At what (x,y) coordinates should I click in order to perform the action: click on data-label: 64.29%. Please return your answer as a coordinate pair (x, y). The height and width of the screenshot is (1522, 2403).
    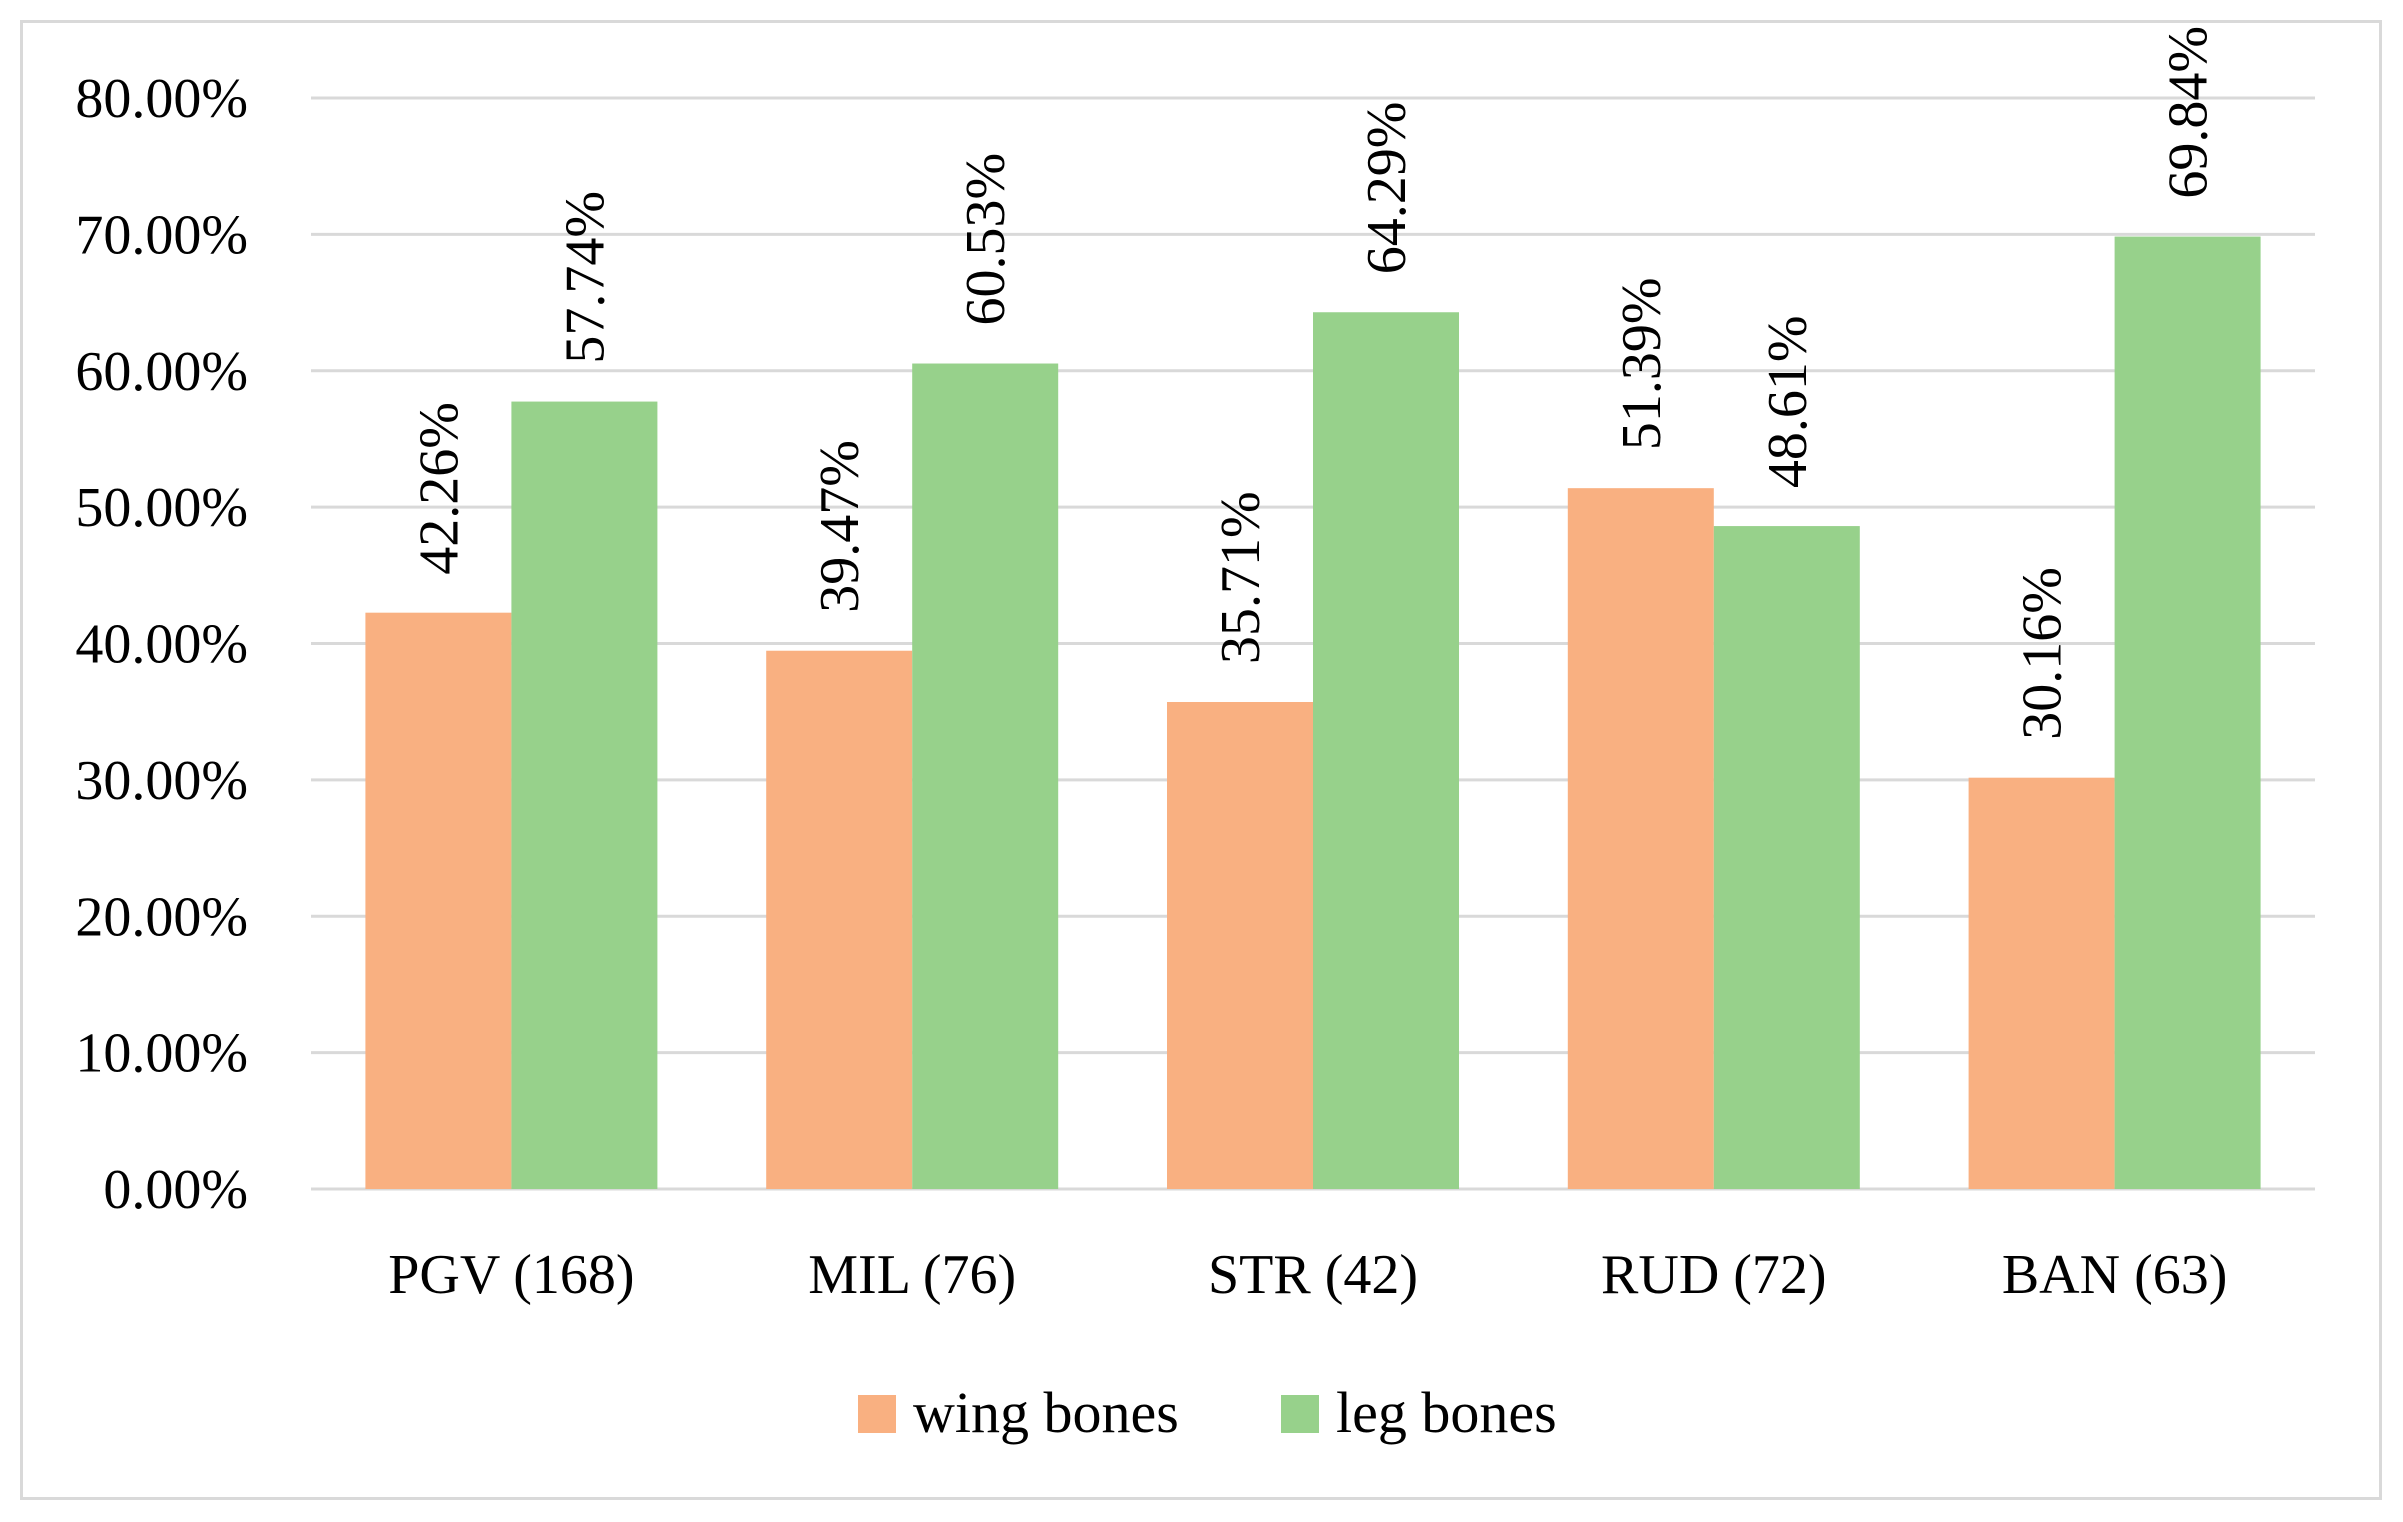
    Looking at the image, I should click on (1387, 188).